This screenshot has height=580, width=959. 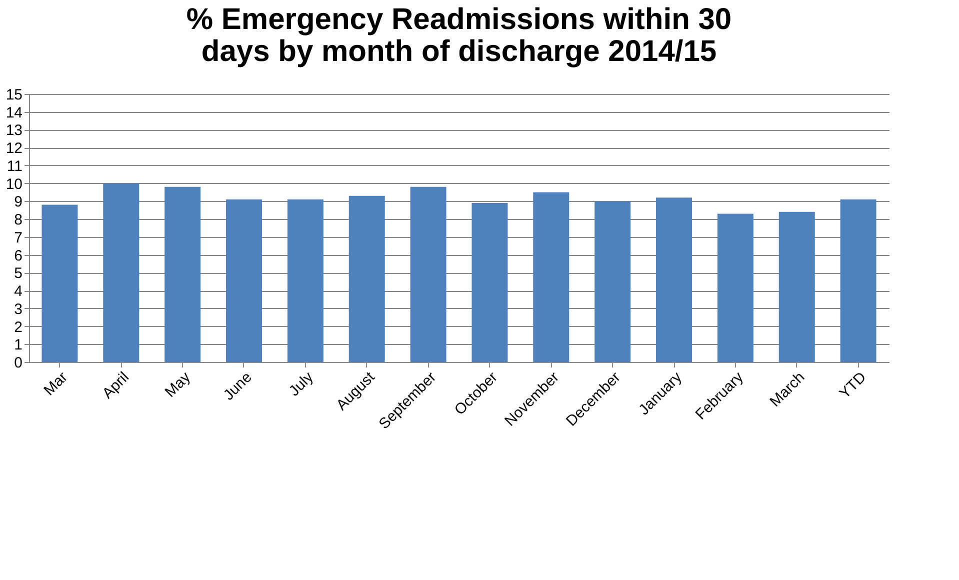 What do you see at coordinates (56, 384) in the screenshot?
I see `x-tick-label: Mar` at bounding box center [56, 384].